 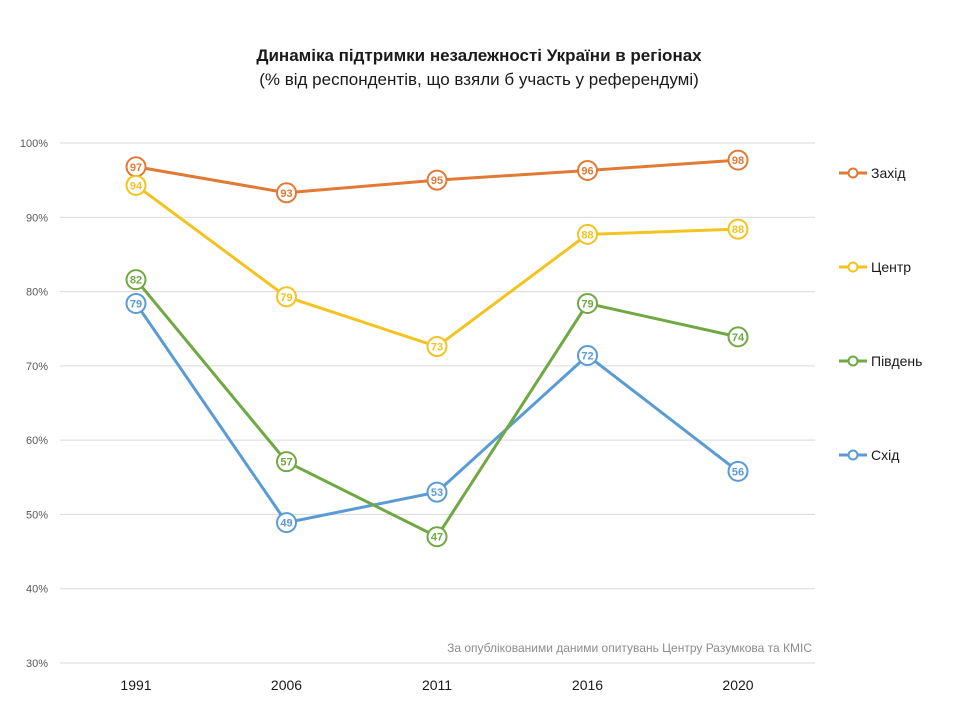 I want to click on x-tick-label: 2016, so click(x=587, y=685).